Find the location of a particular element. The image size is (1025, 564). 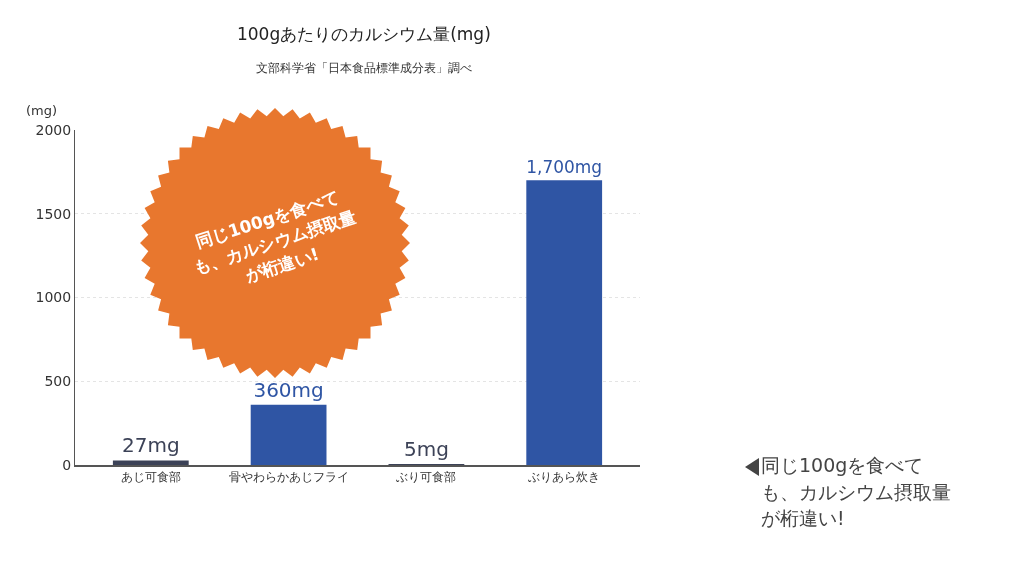

chart-subtitle: 文部科学省「日本食品標準成分表」調べ is located at coordinates (363, 67).